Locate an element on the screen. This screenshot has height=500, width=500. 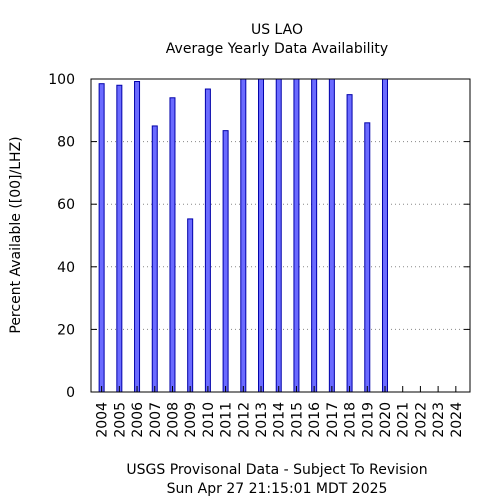
x-tick-label: 2022 is located at coordinates (421, 420).